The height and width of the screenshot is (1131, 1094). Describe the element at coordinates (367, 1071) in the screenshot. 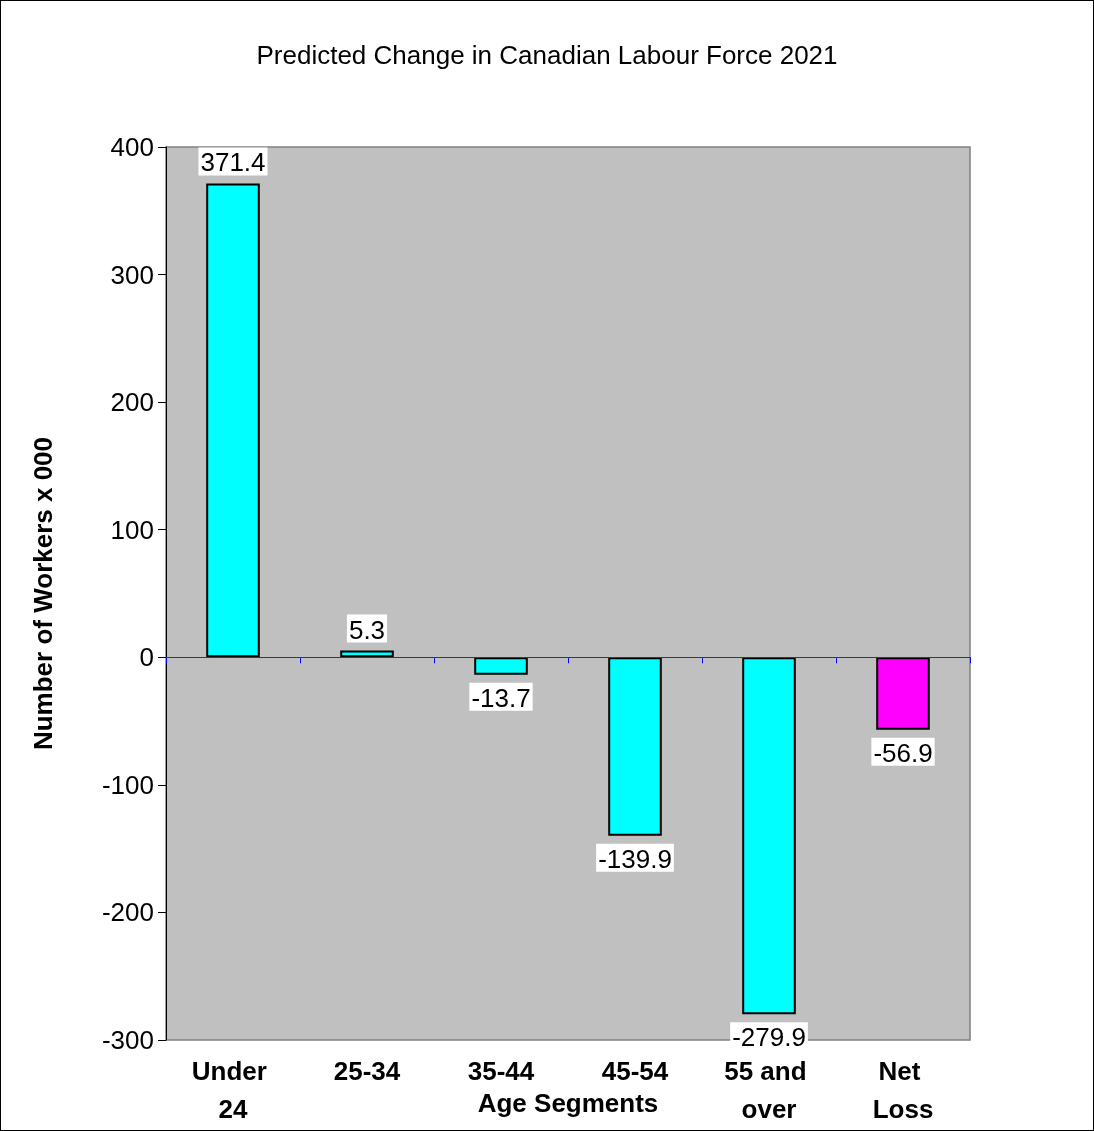

I see `x-tick-label: 25-34` at that location.